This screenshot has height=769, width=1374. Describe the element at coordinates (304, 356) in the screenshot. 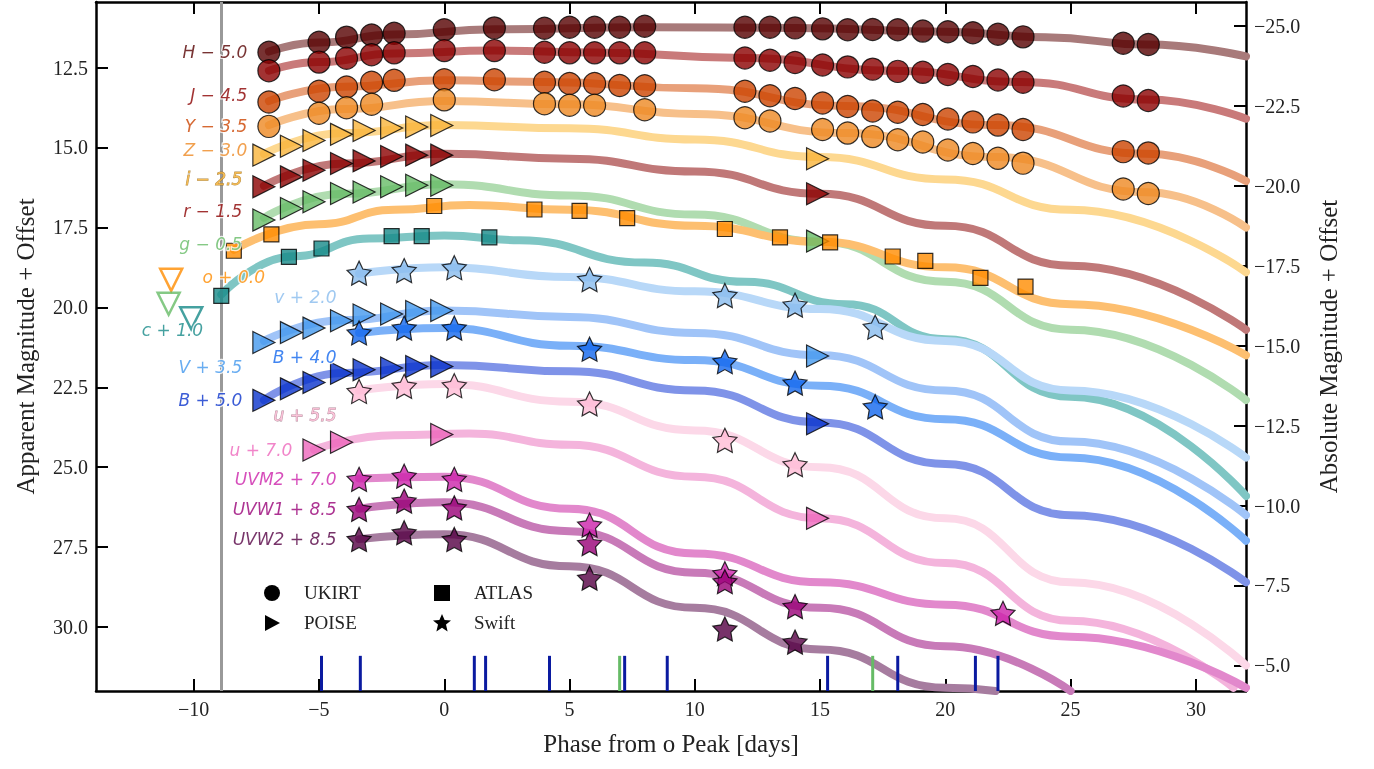

I see `series-label: B + 4.0` at that location.